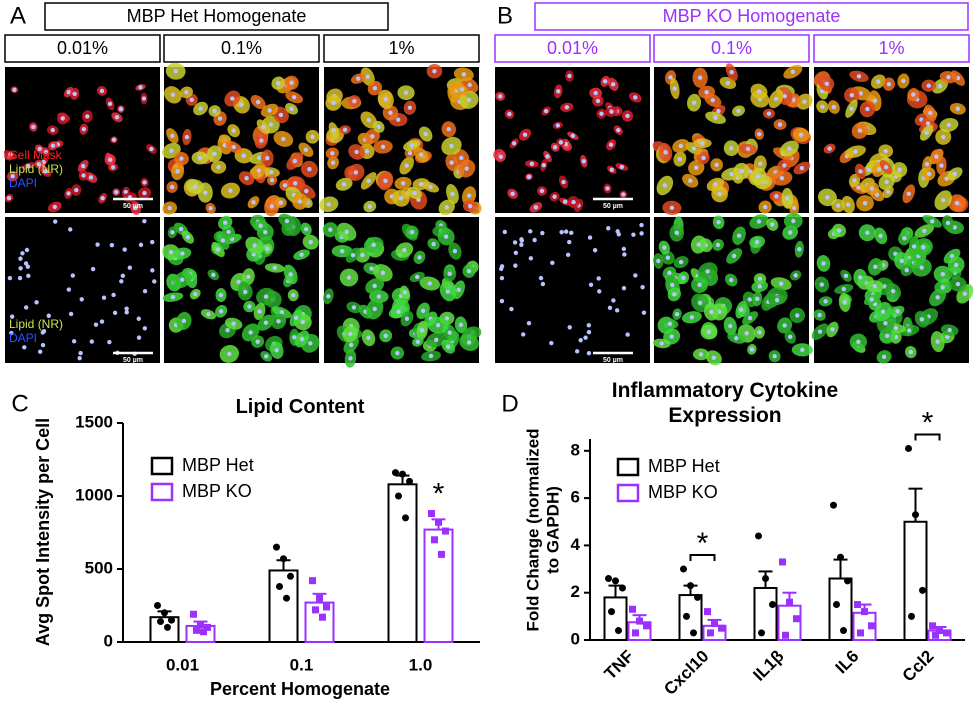 This screenshot has width=975, height=712. Describe the element at coordinates (82, 140) in the screenshot. I see `image-background` at that location.